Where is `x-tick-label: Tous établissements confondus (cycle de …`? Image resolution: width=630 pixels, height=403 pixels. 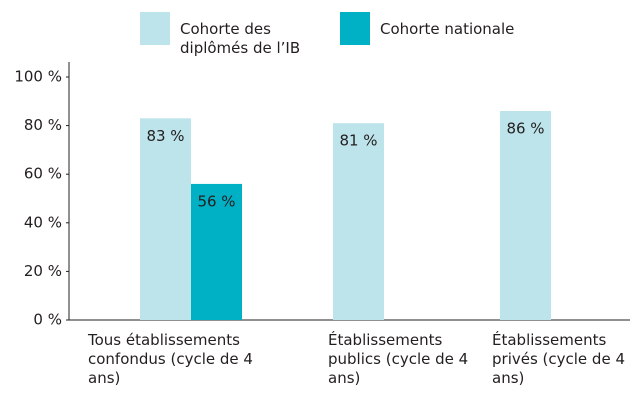 x-tick-label: Tous établissements confondus (cycle de … is located at coordinates (170, 359).